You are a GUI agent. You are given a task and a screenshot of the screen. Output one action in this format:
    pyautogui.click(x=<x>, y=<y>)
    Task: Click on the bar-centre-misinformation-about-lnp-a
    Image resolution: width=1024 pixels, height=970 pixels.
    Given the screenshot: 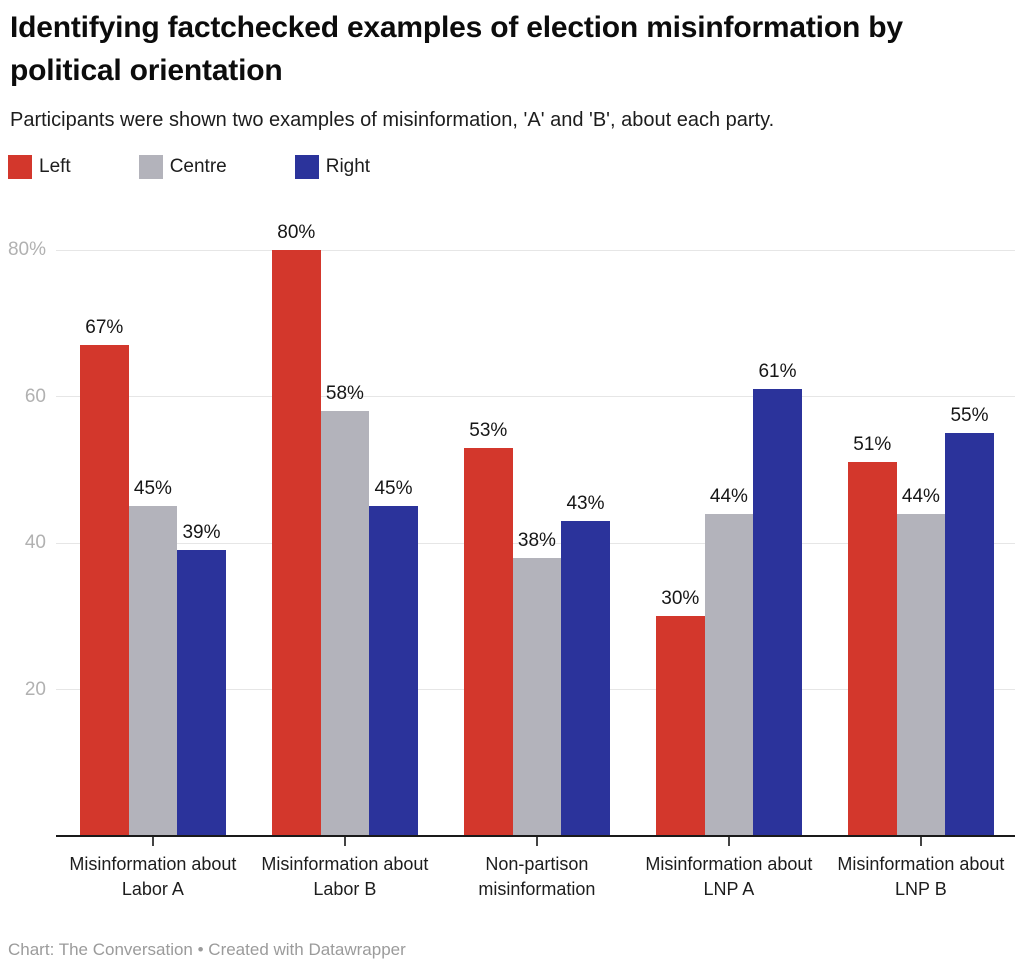 What is the action you would take?
    pyautogui.click(x=729, y=674)
    